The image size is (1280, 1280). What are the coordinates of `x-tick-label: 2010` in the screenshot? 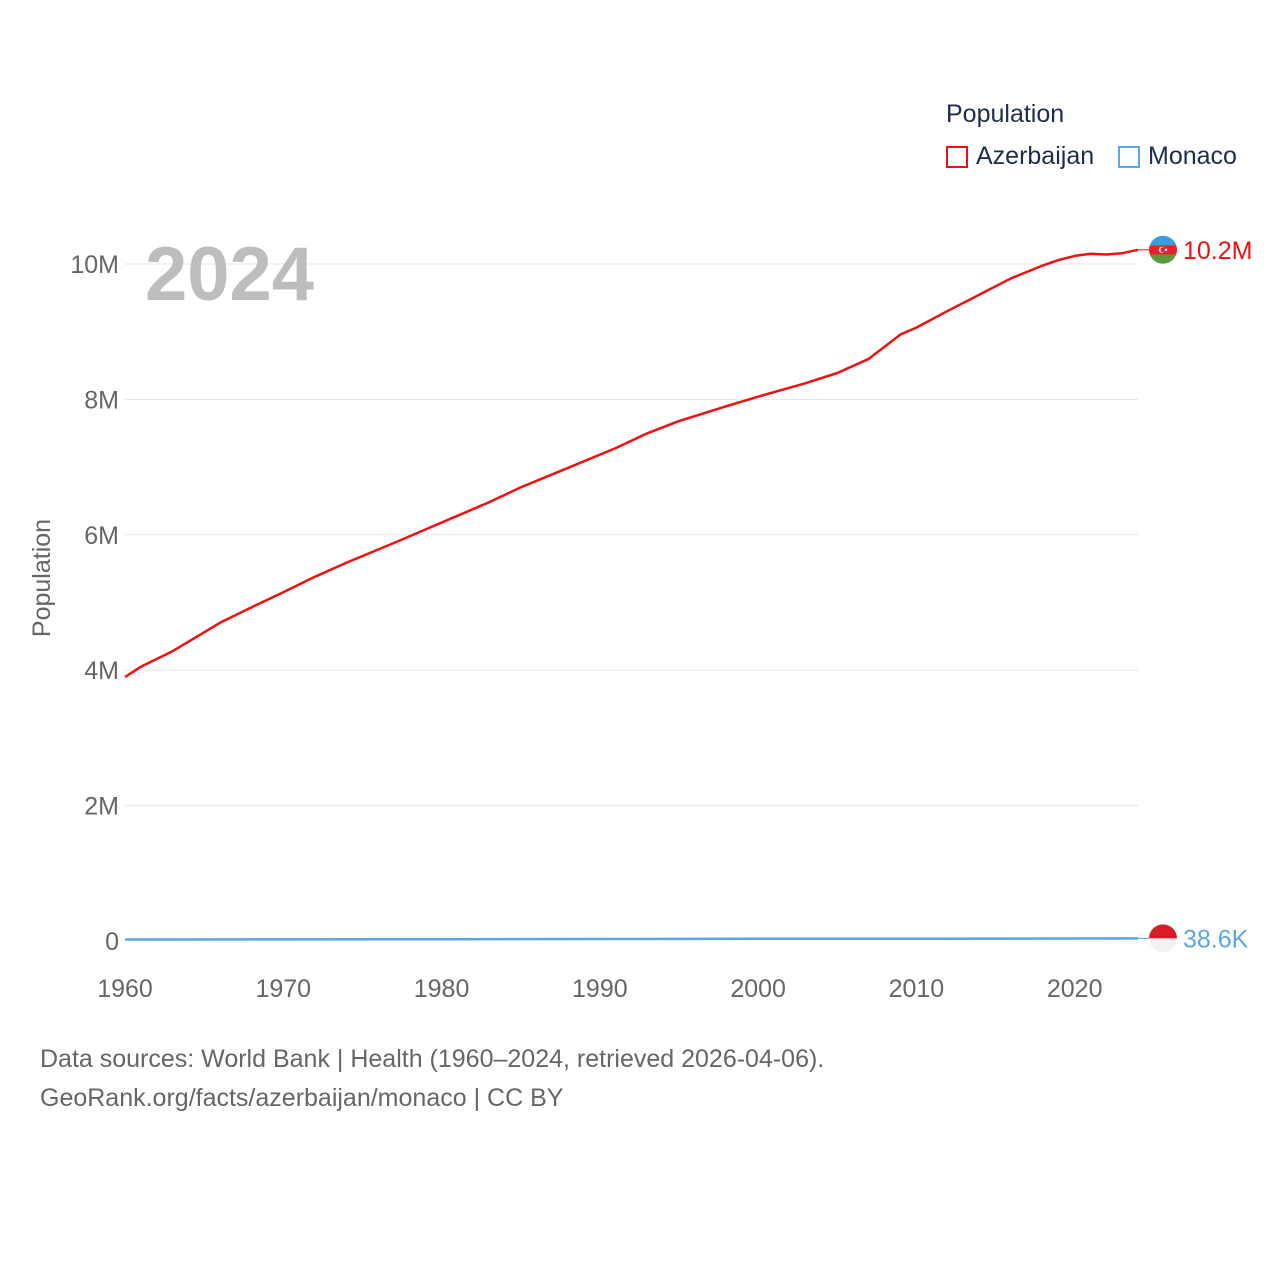 It's located at (917, 989).